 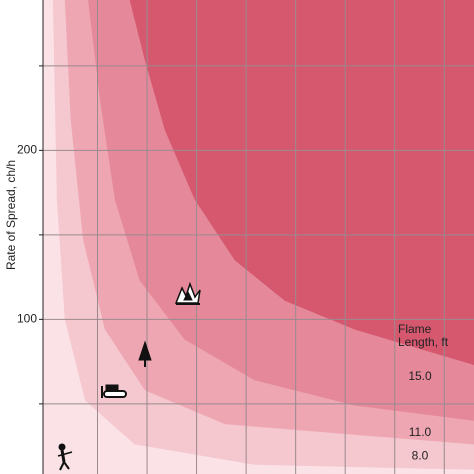 What do you see at coordinates (420, 456) in the screenshot?
I see `contour-label: 8.0` at bounding box center [420, 456].